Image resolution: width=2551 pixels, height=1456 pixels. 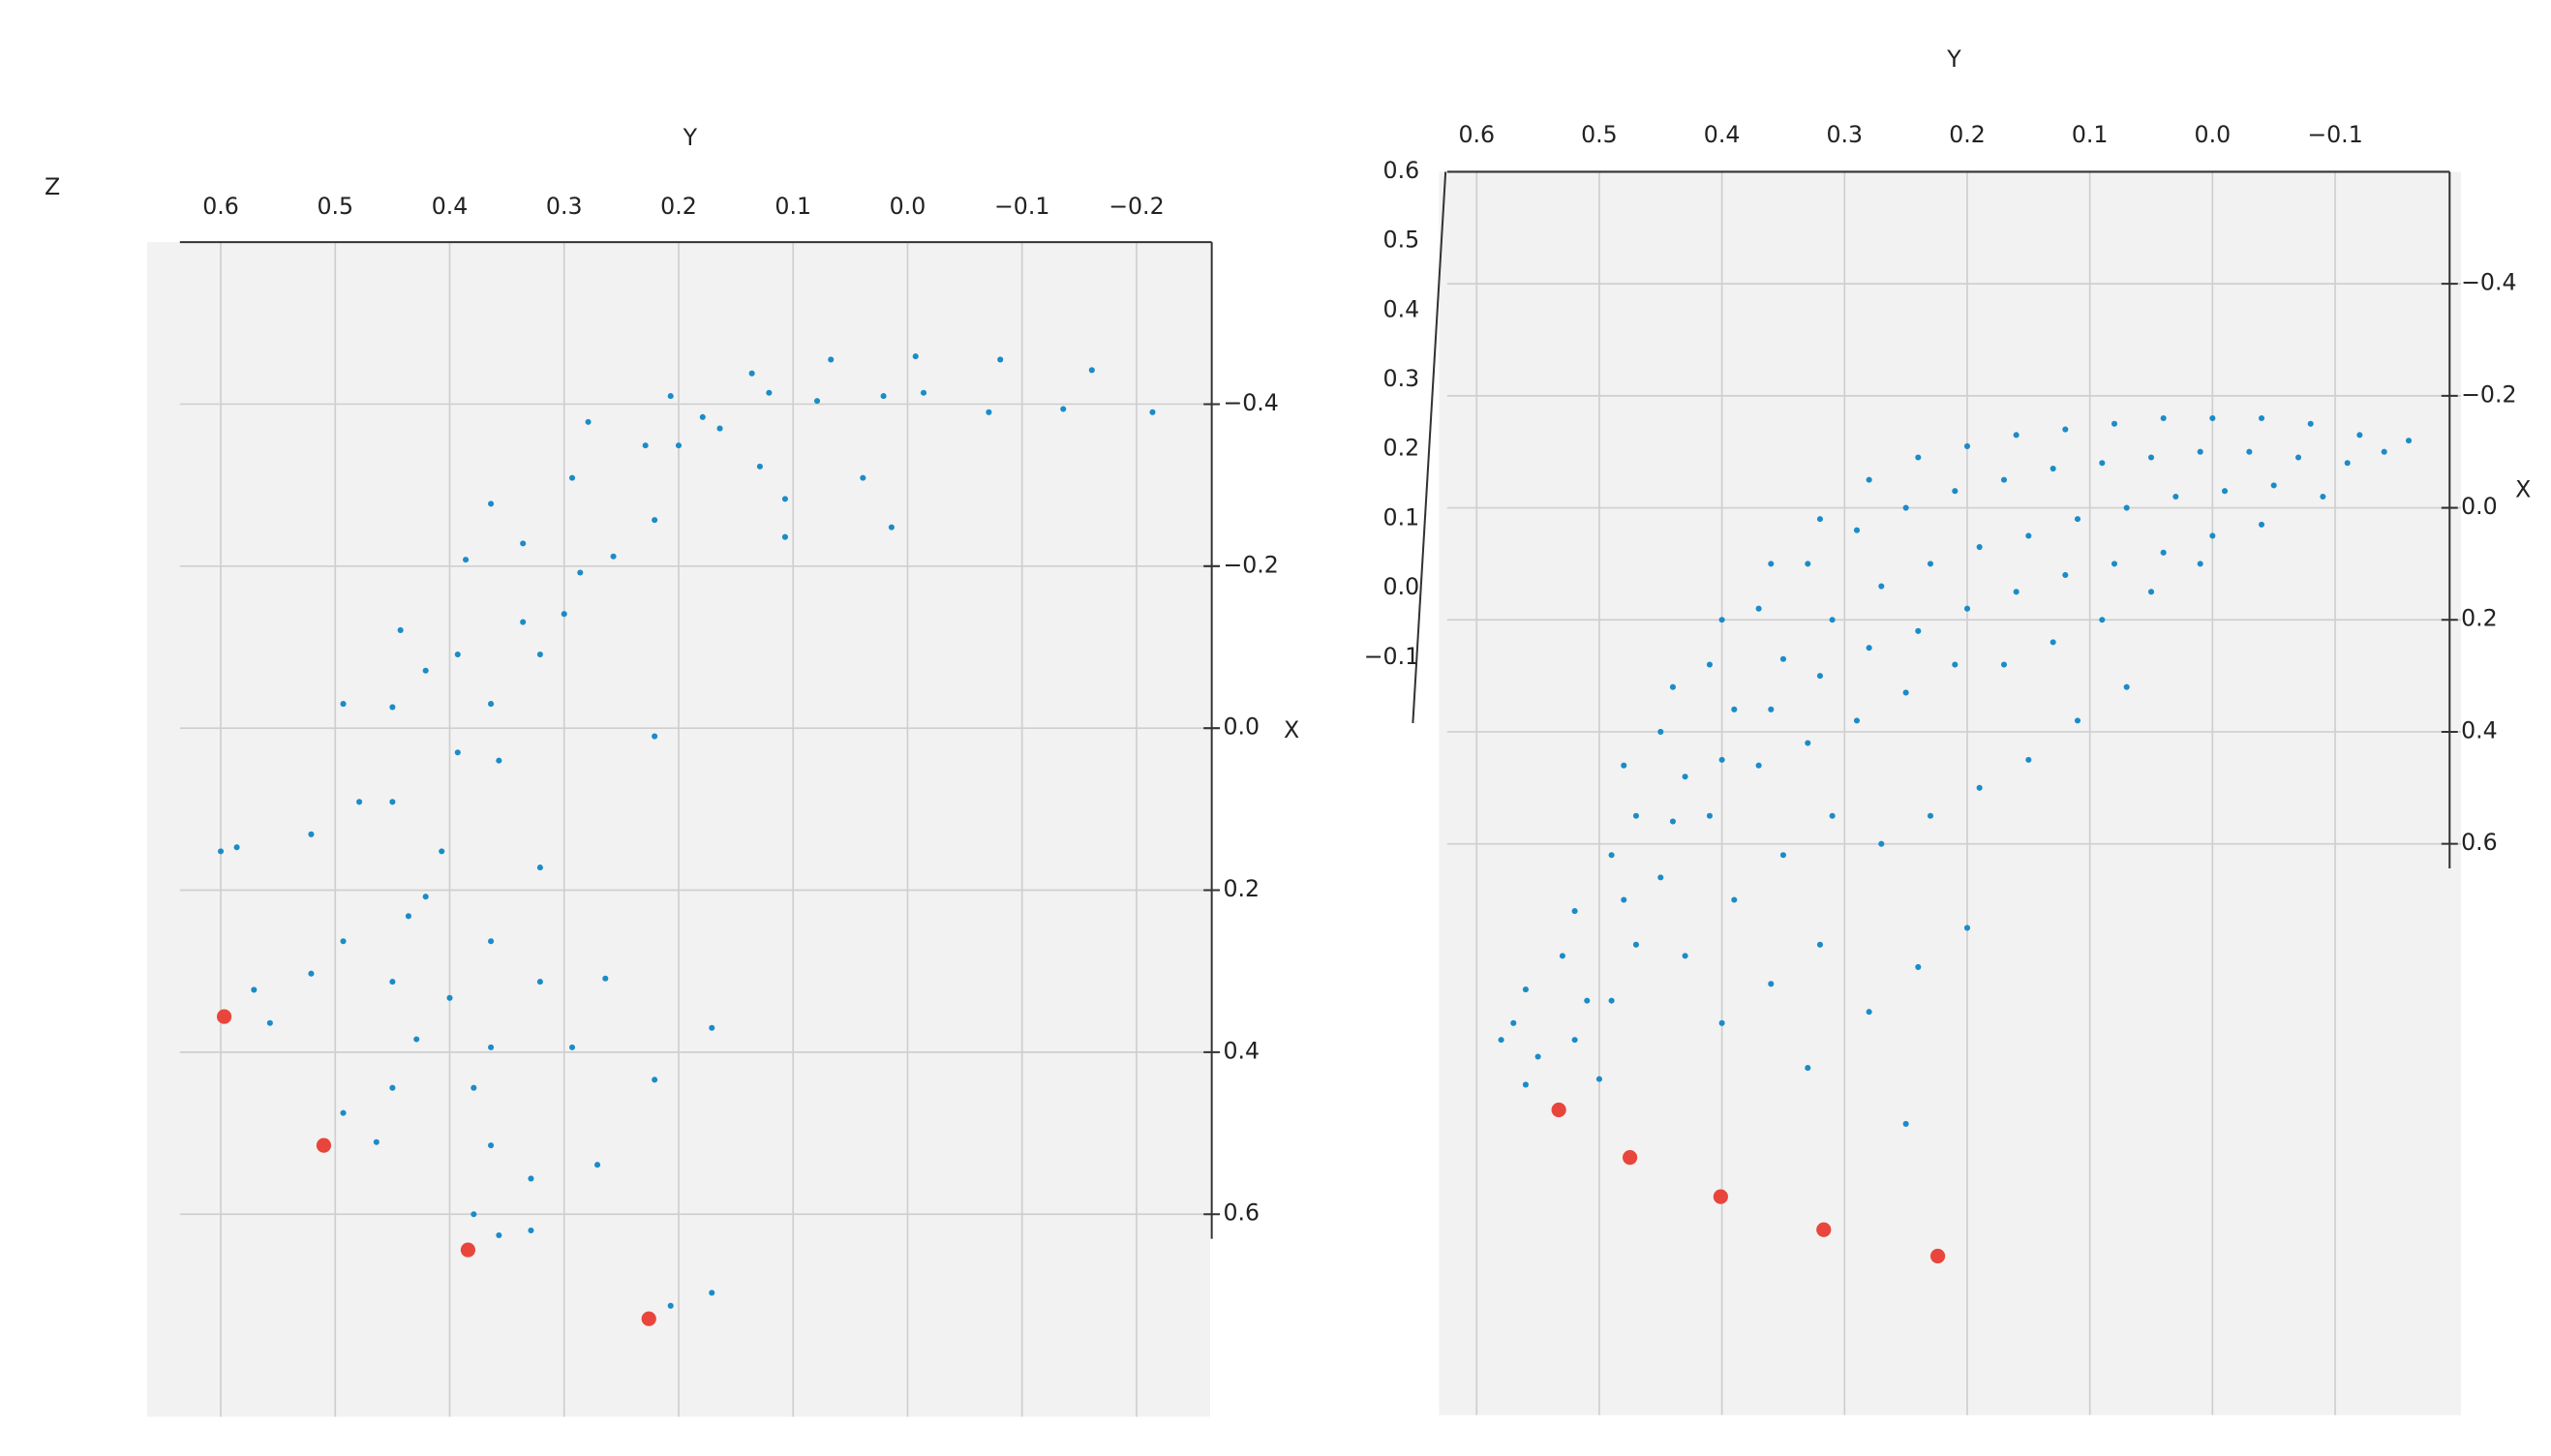 What do you see at coordinates (1391, 657) in the screenshot?
I see `z-tick-label: −0.1` at bounding box center [1391, 657].